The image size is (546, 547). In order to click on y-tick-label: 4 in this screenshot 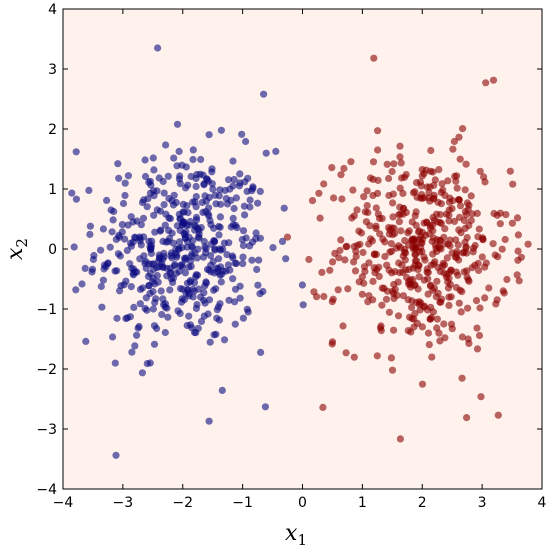, I will do `click(52, 10)`.